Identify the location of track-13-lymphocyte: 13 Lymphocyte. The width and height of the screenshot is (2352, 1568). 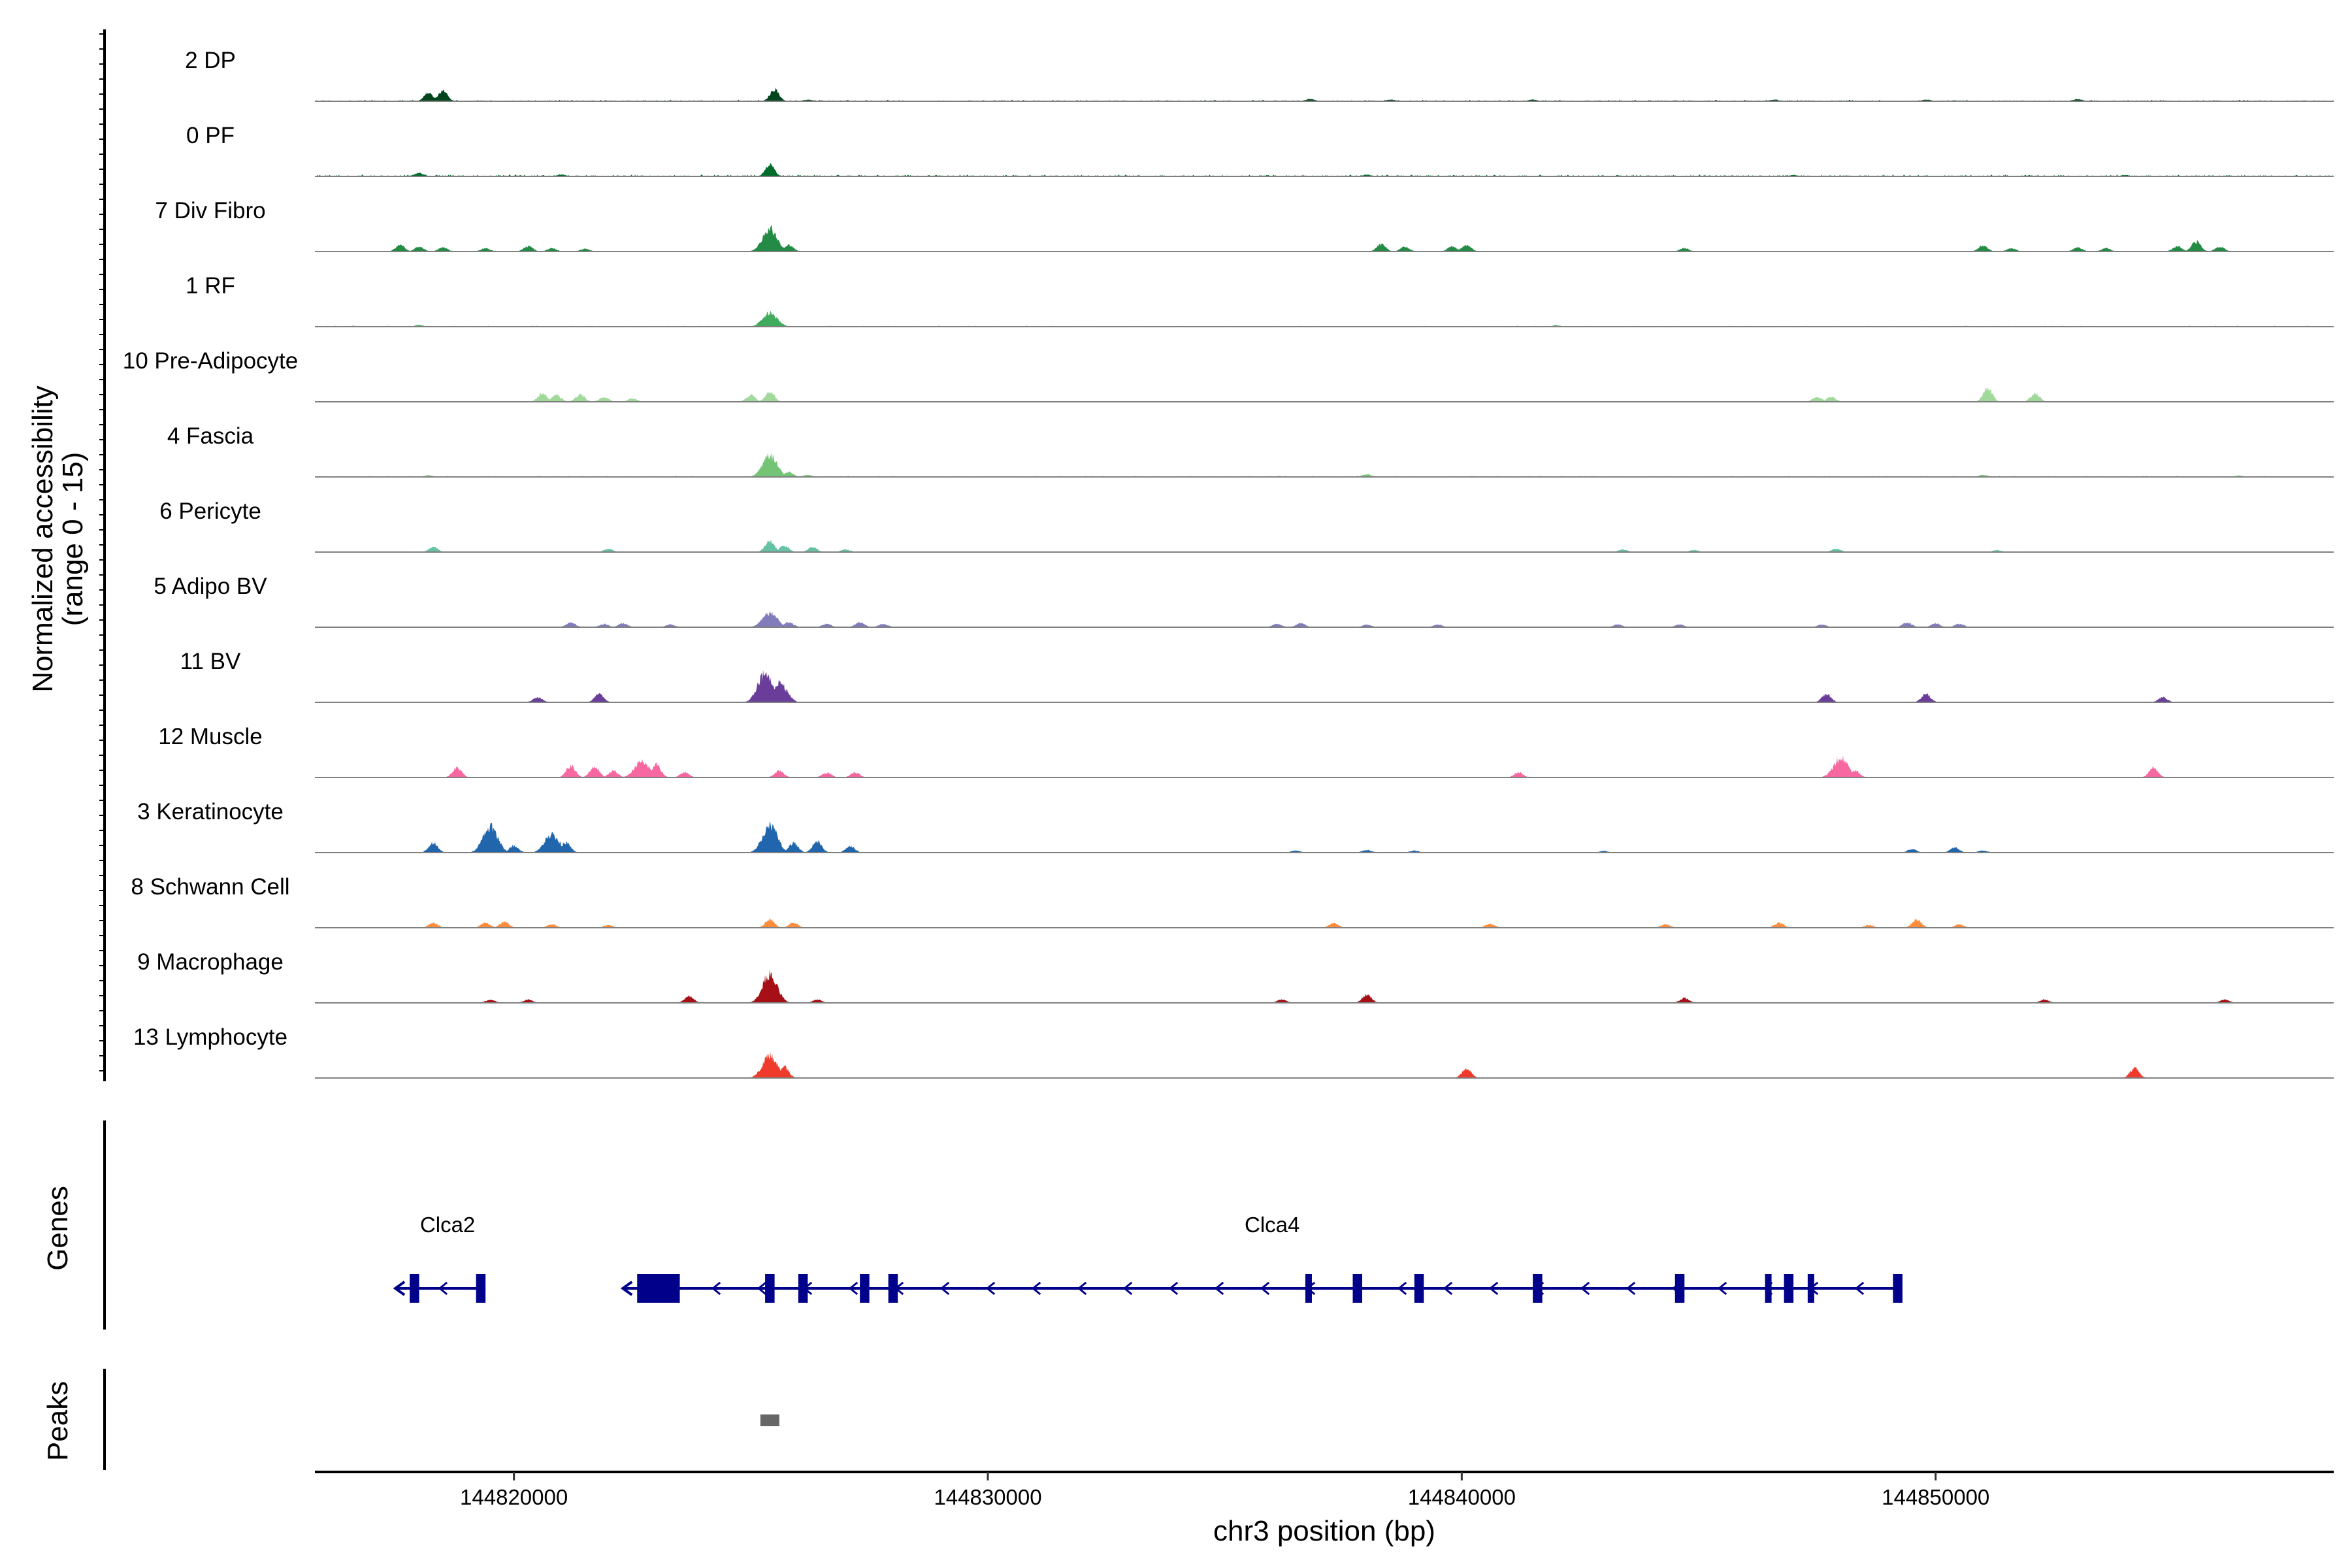
(1233, 1051).